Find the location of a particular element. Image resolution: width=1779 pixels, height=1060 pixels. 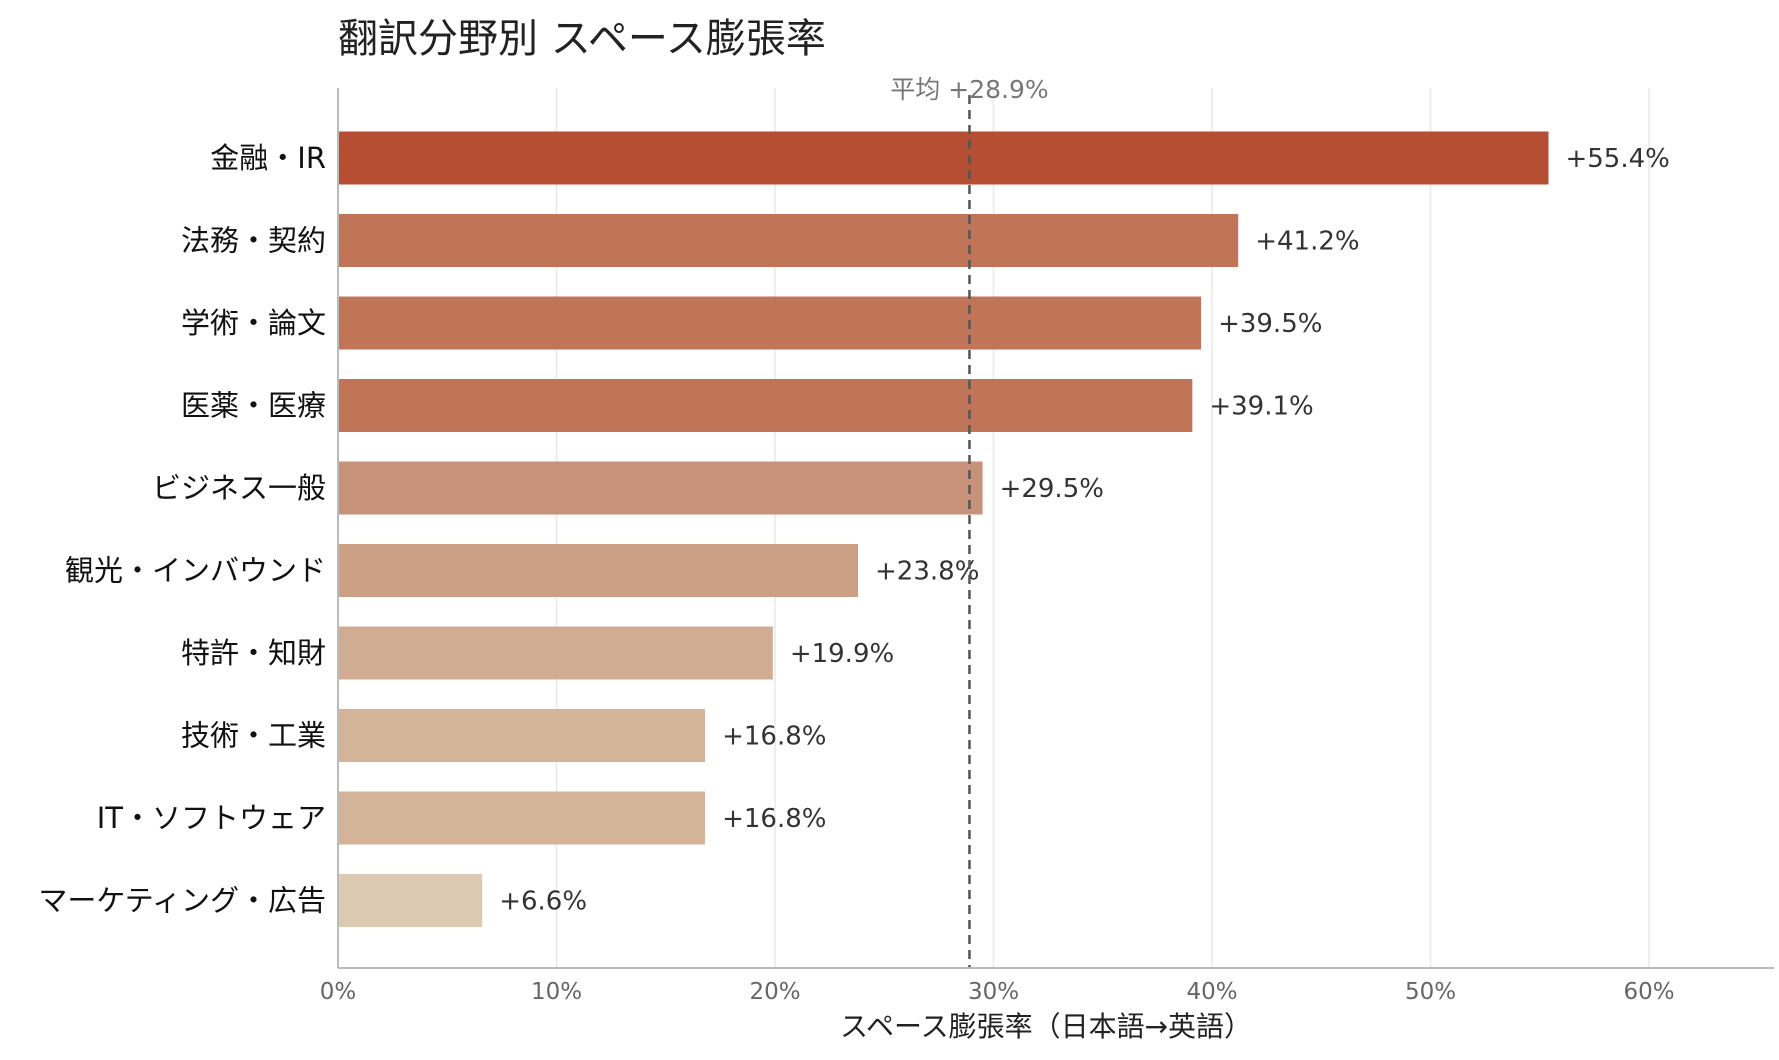

x-tick-label-20: 20% is located at coordinates (774, 992).